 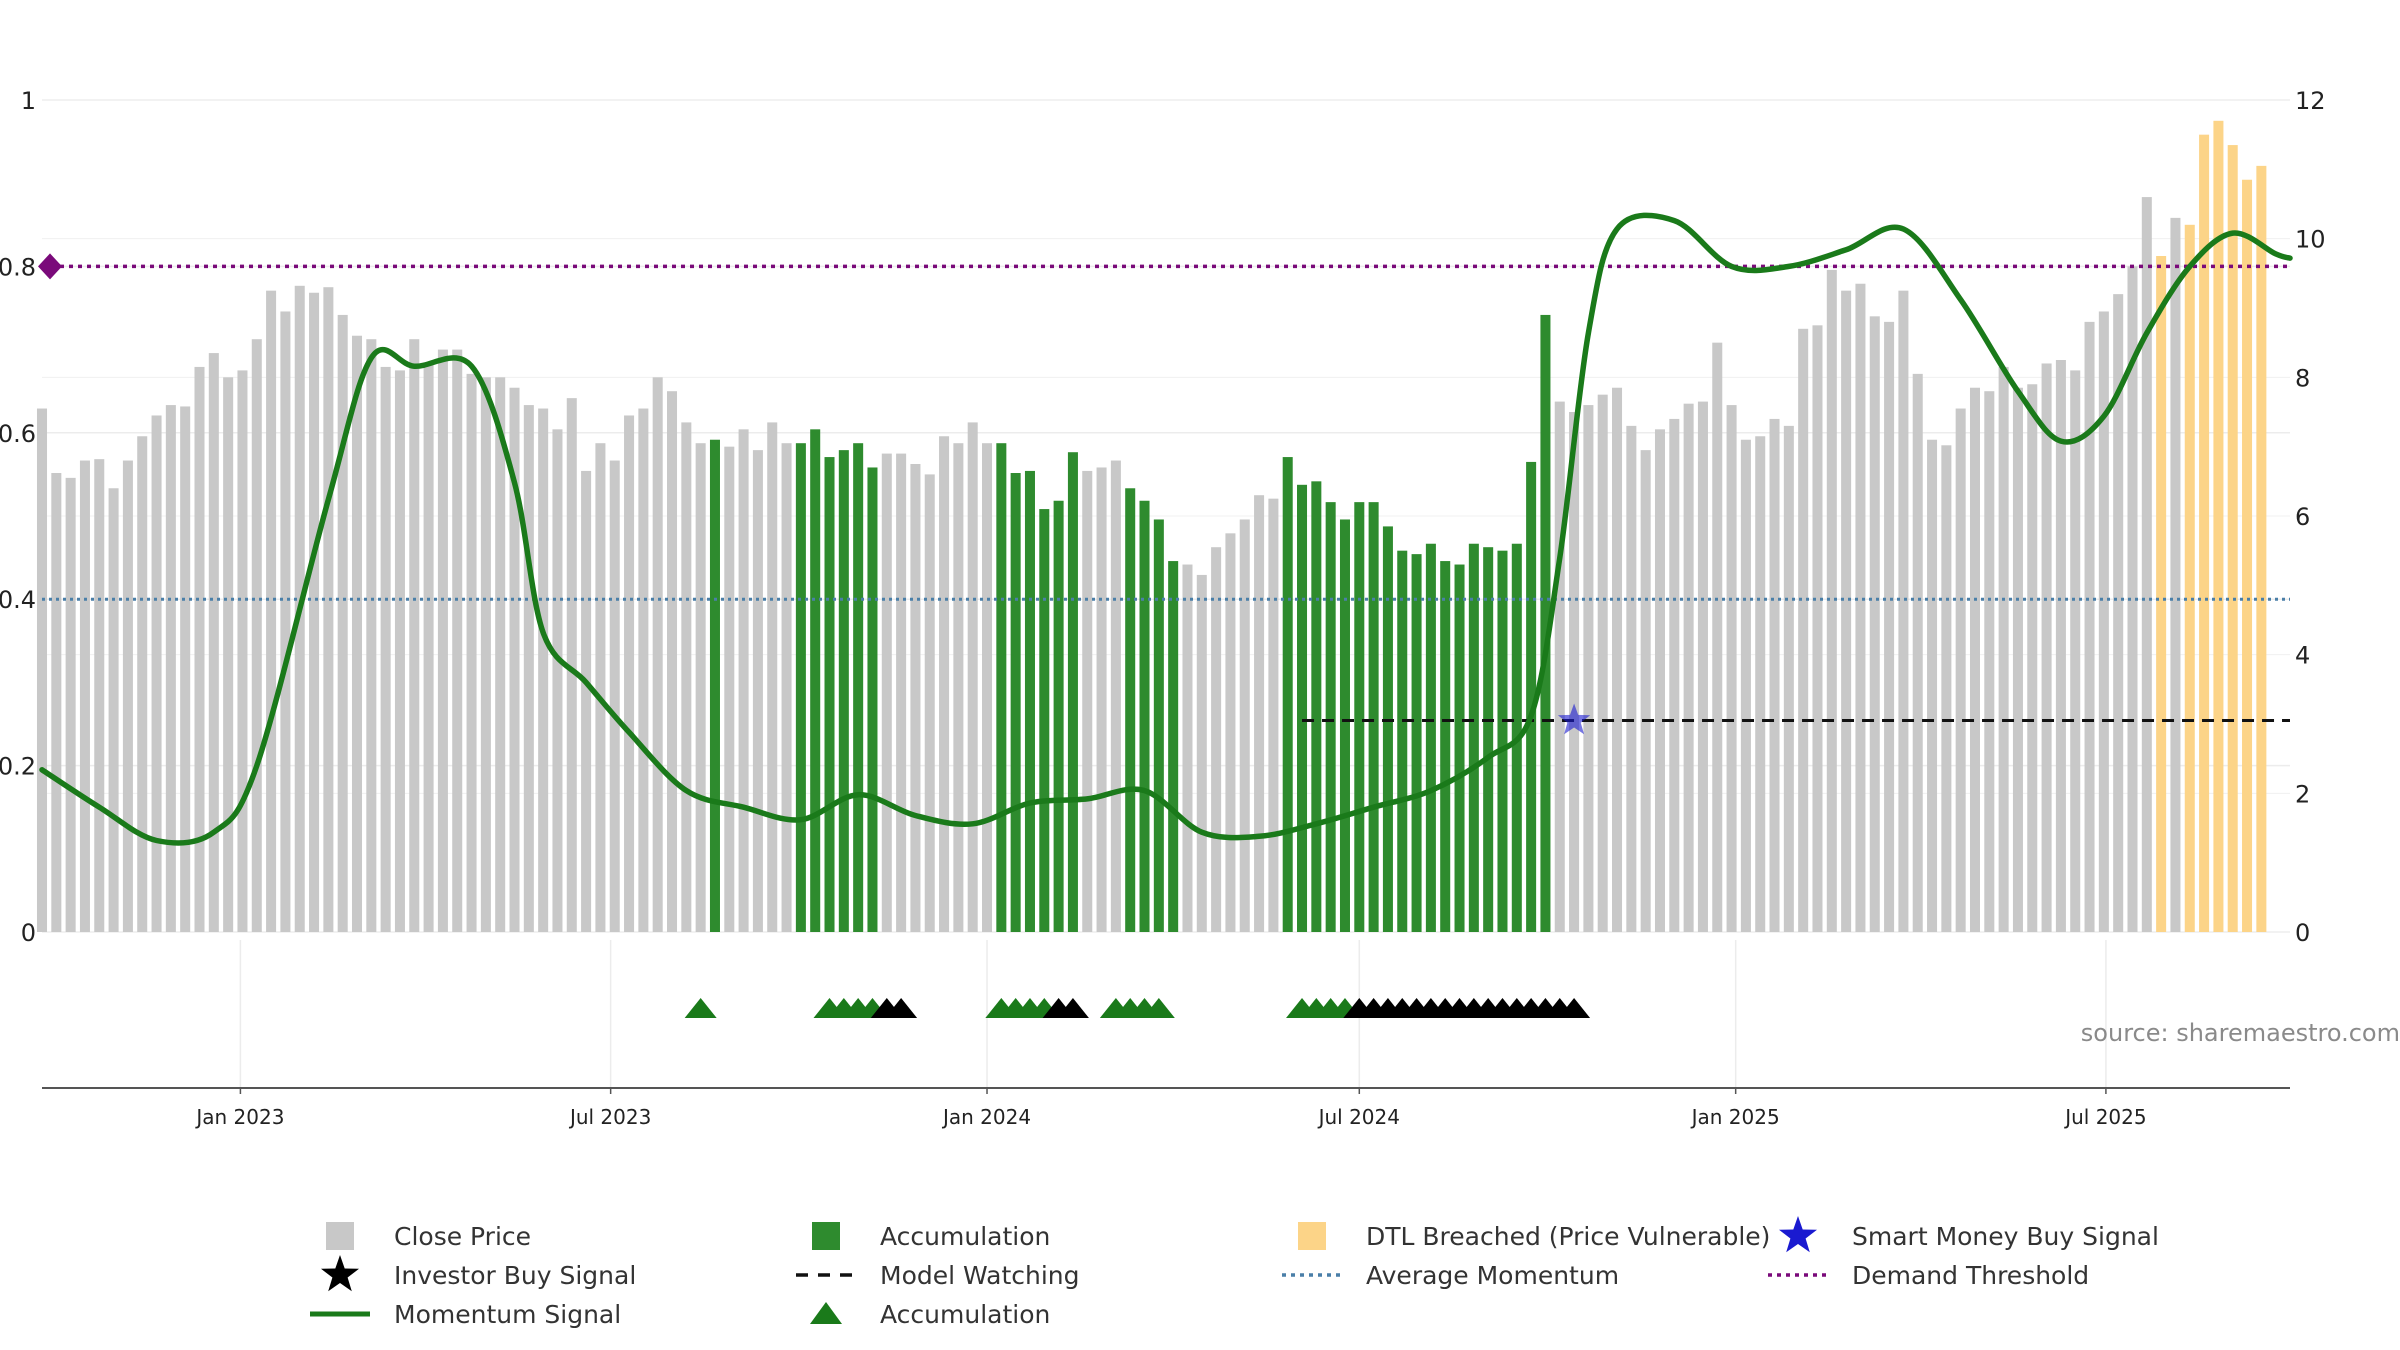 I want to click on right-tick-label: 2, so click(x=2302, y=794).